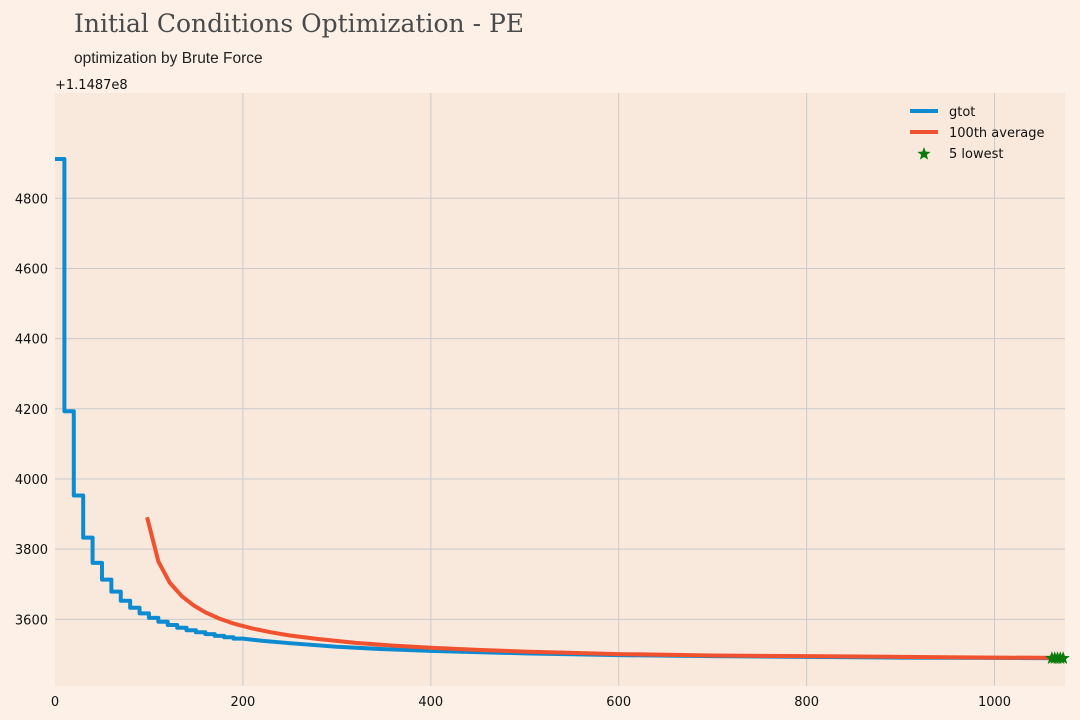  Describe the element at coordinates (31, 199) in the screenshot. I see `y-tick-label: 4800` at that location.